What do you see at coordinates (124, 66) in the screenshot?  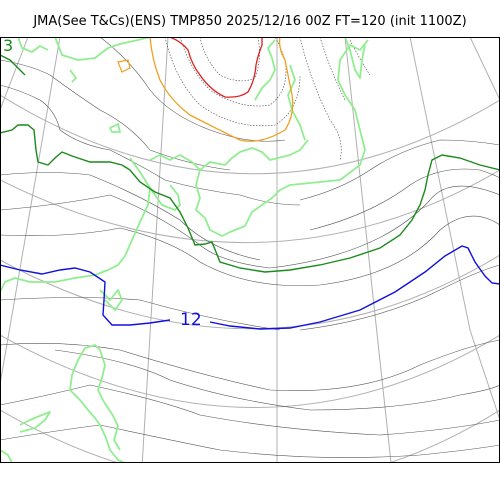 I see `isotherm-orange-small` at bounding box center [124, 66].